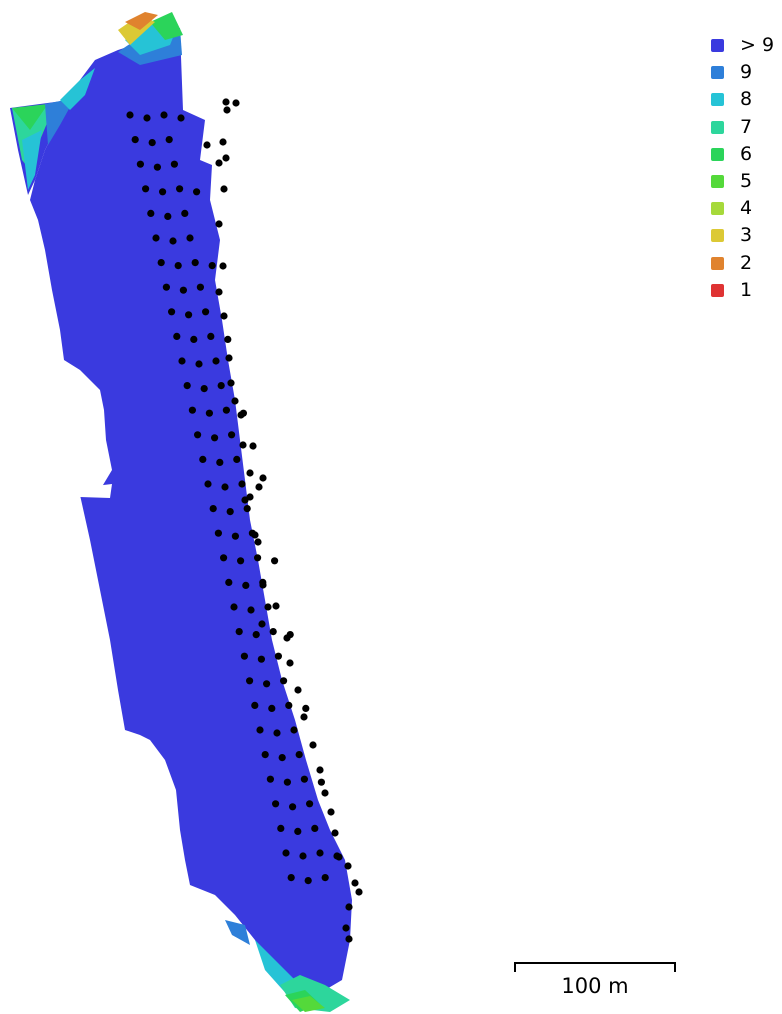 The width and height of the screenshot is (782, 1014). What do you see at coordinates (746, 180) in the screenshot?
I see `legend-label: 5` at bounding box center [746, 180].